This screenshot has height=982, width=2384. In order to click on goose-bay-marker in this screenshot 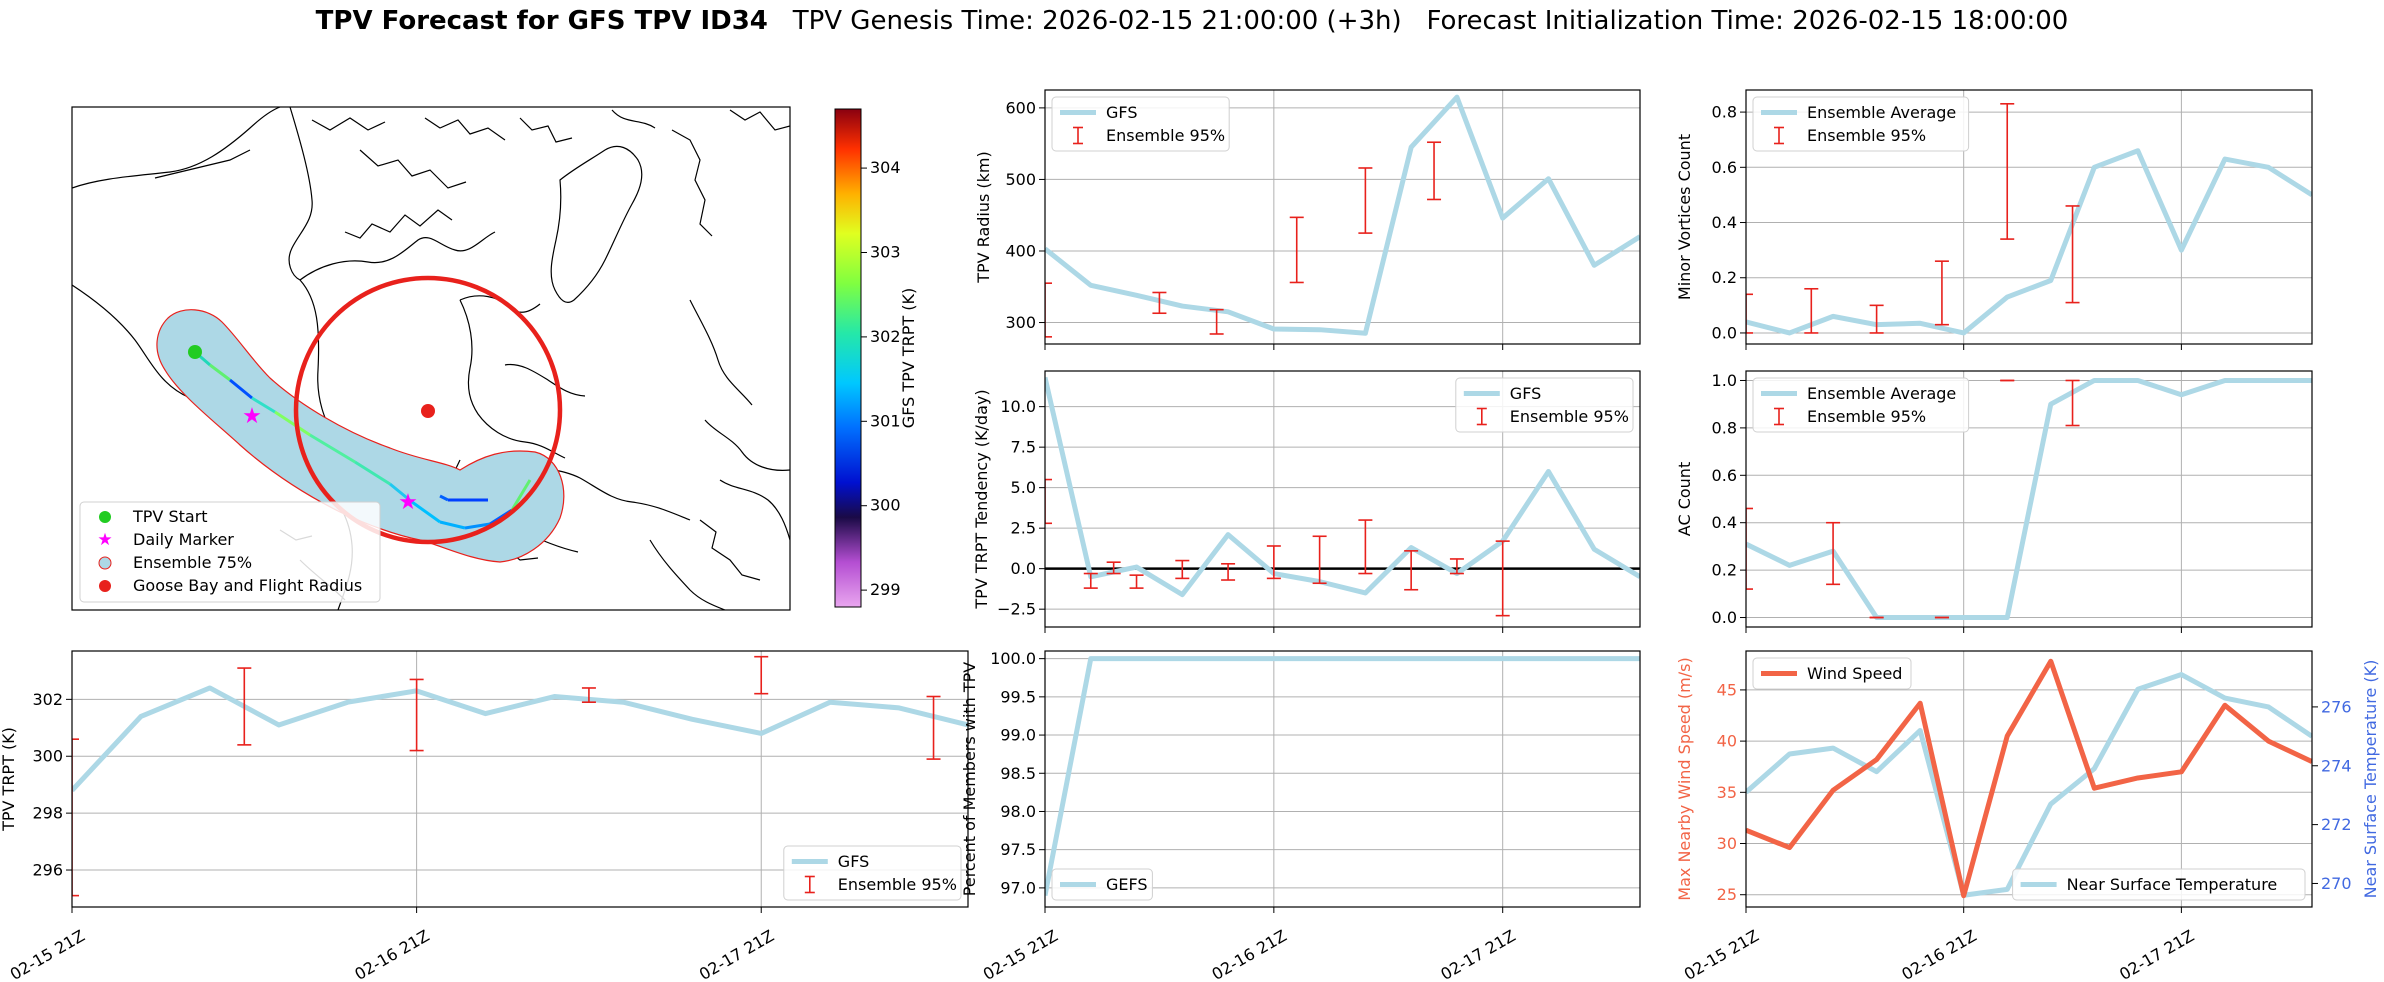, I will do `click(428, 411)`.